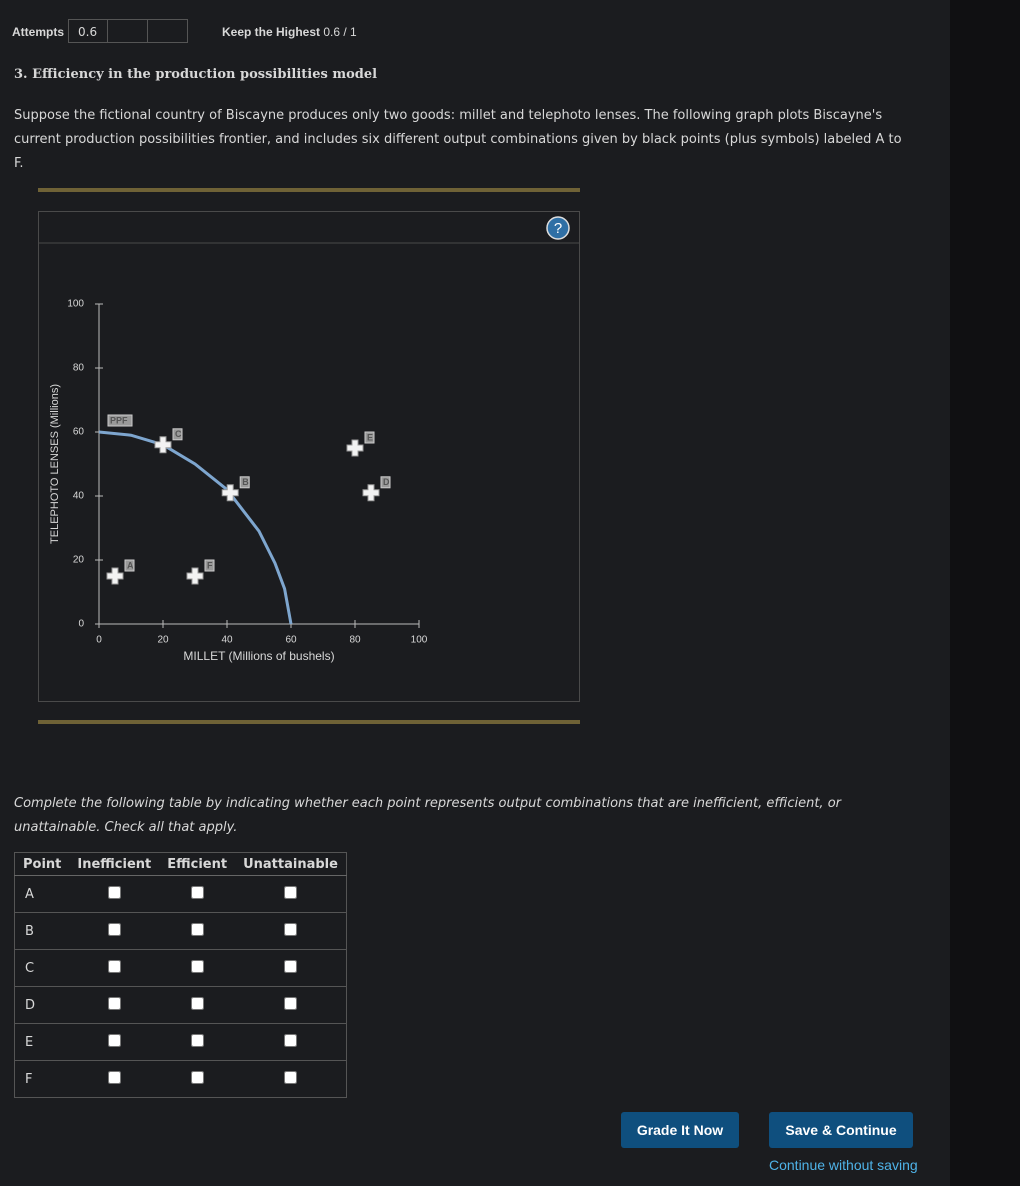 The height and width of the screenshot is (1186, 1020). I want to click on point-label: A, so click(130, 565).